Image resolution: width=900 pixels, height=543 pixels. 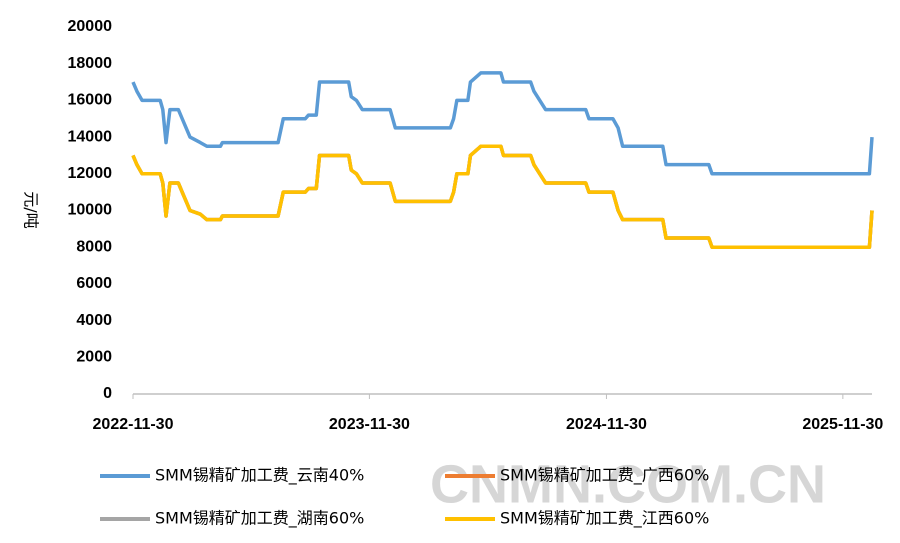 I want to click on x-tick-label: 2025-11-30, so click(x=842, y=424).